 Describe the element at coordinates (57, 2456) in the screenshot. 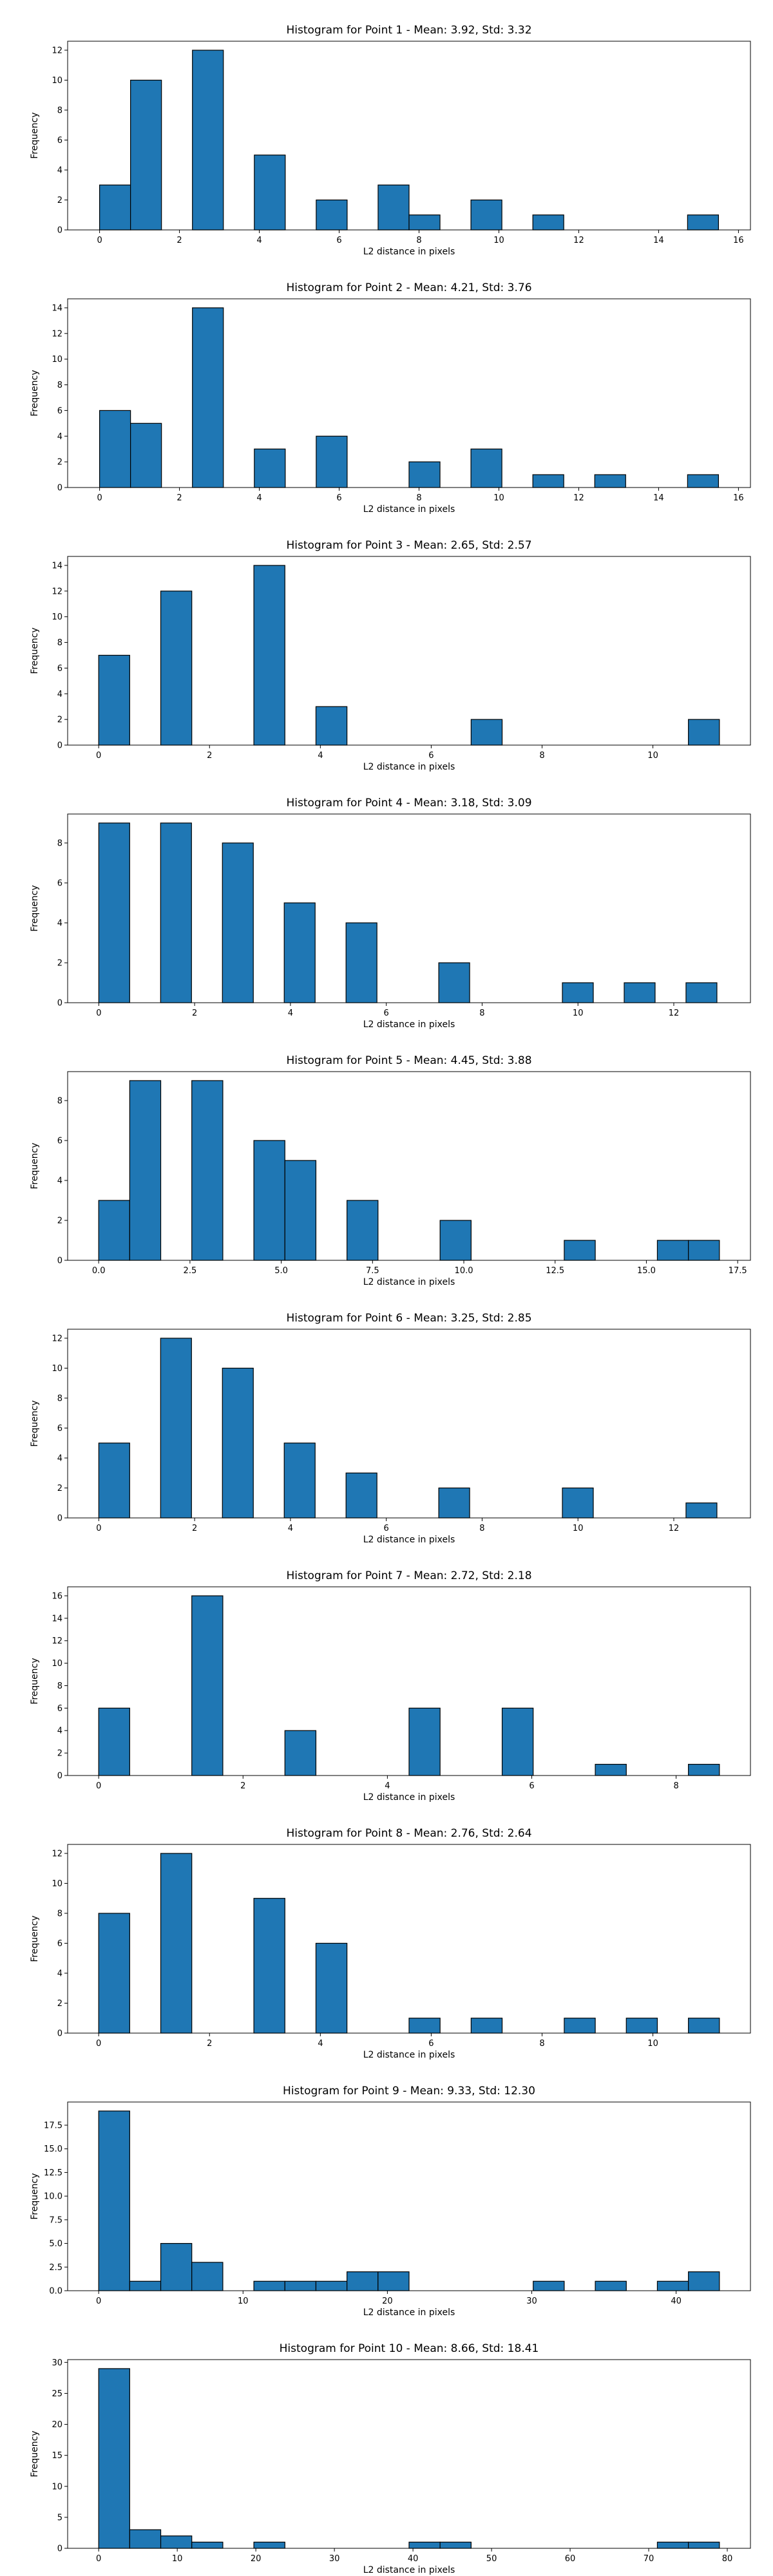

I see `y-tick-label: 15` at that location.